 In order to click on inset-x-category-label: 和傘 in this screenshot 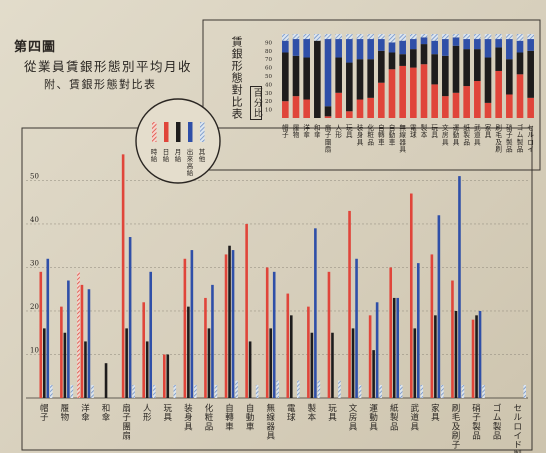, I will do `click(317, 131)`.